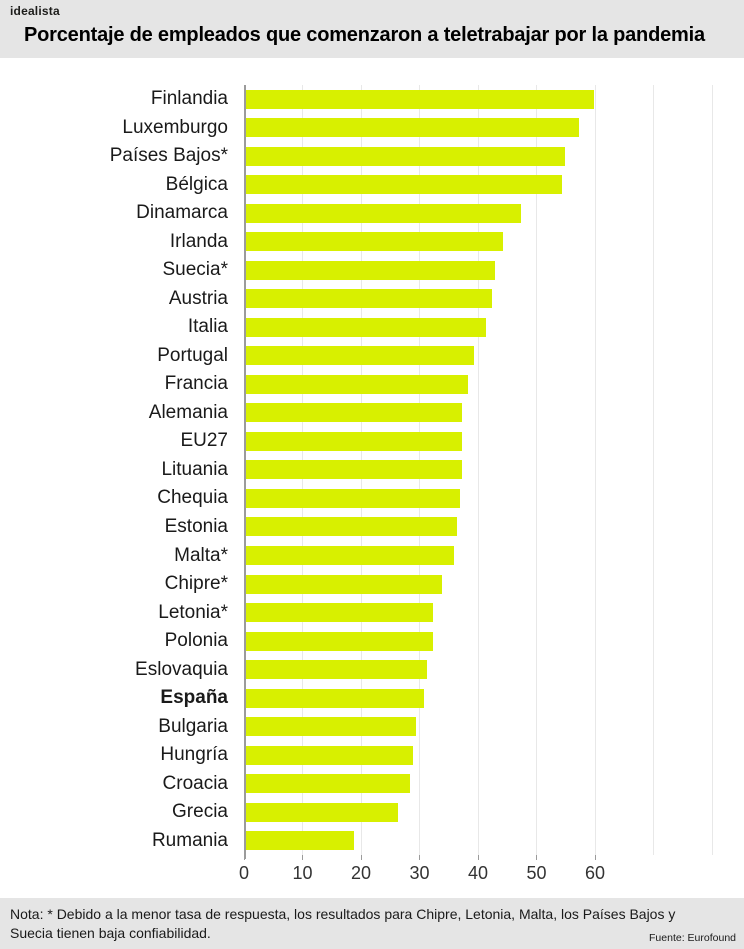  I want to click on category-label: Eslovaquia, so click(181, 669).